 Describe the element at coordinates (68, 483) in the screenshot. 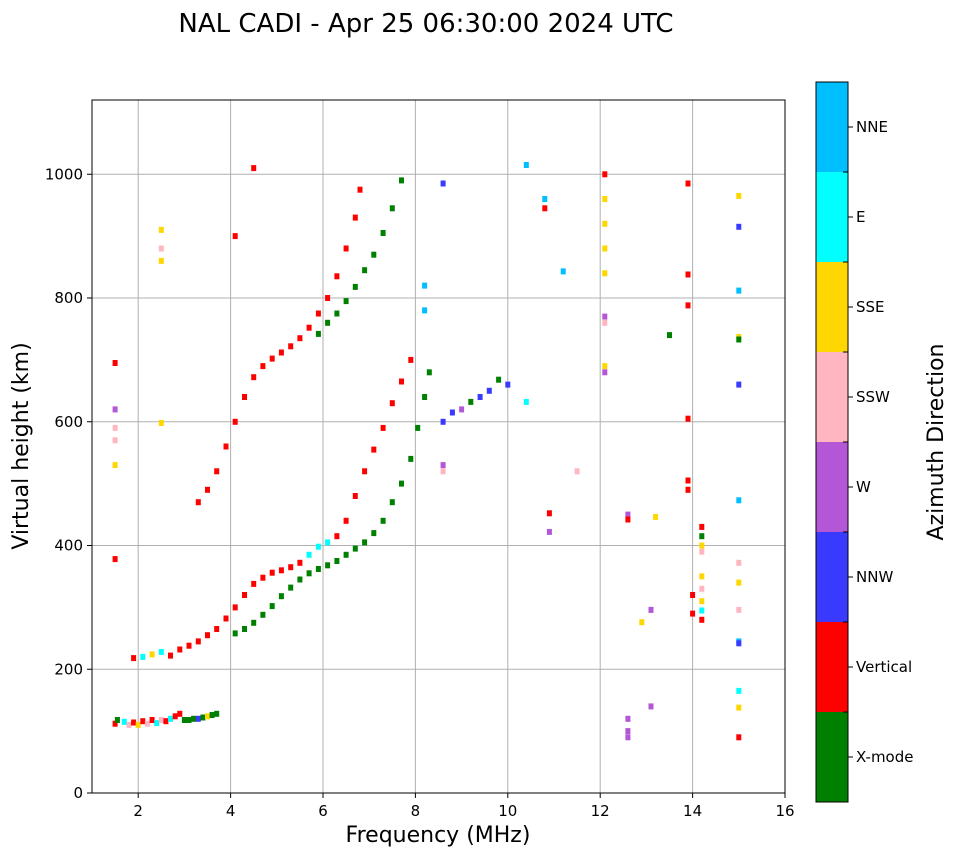

I see `y-axis-ticks: 0 200 400 600 800 1000` at that location.